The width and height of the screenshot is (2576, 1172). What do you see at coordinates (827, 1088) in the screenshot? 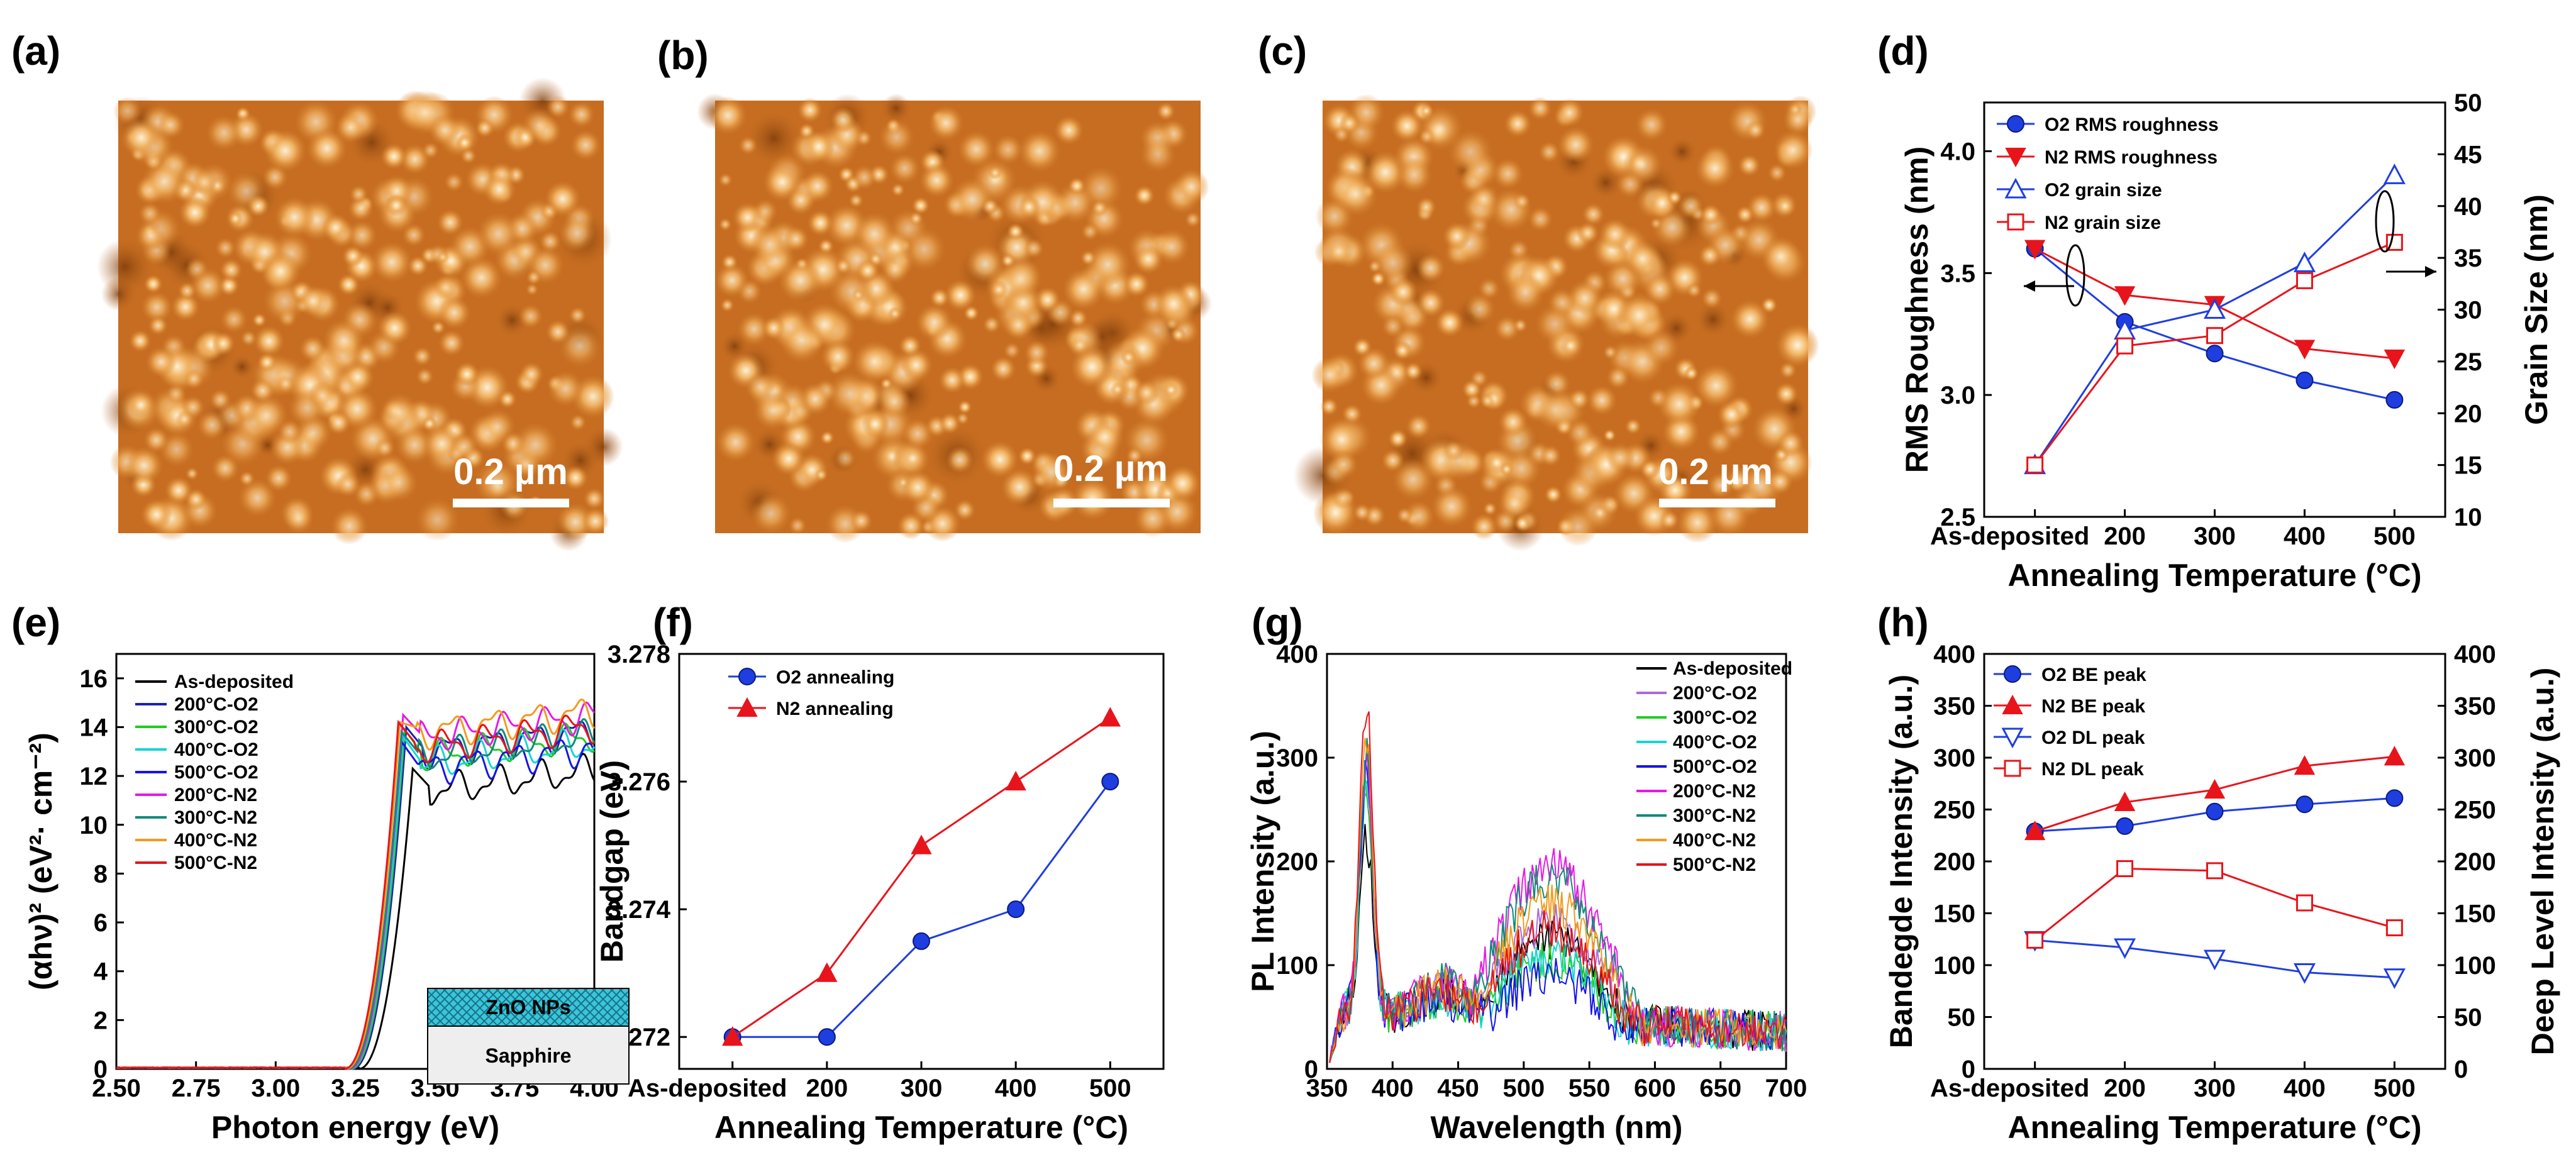
I see `f-x-tick-label: 200` at bounding box center [827, 1088].